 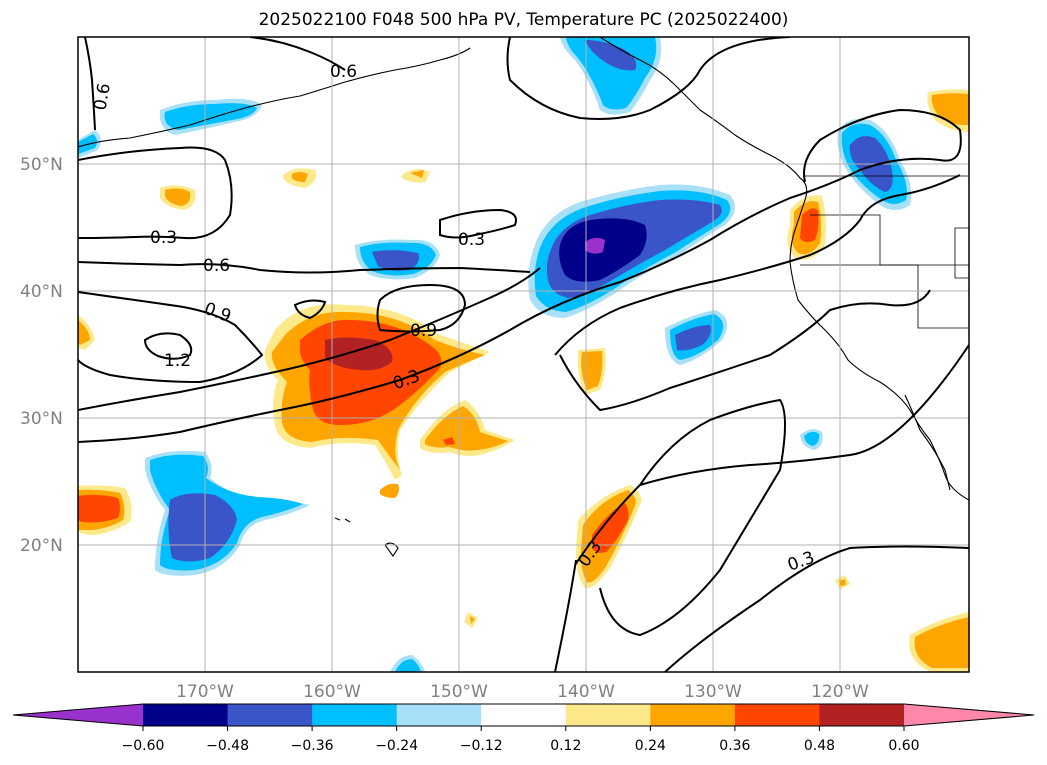 I want to click on lat-label-40n: 40°N, so click(x=41, y=292).